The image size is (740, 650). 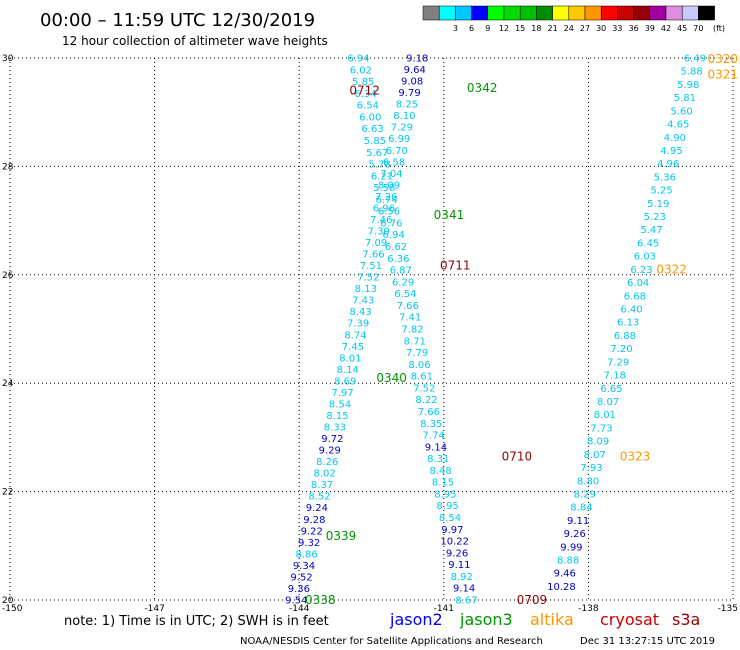 What do you see at coordinates (319, 497) in the screenshot?
I see `wave-height-value: 8.52` at bounding box center [319, 497].